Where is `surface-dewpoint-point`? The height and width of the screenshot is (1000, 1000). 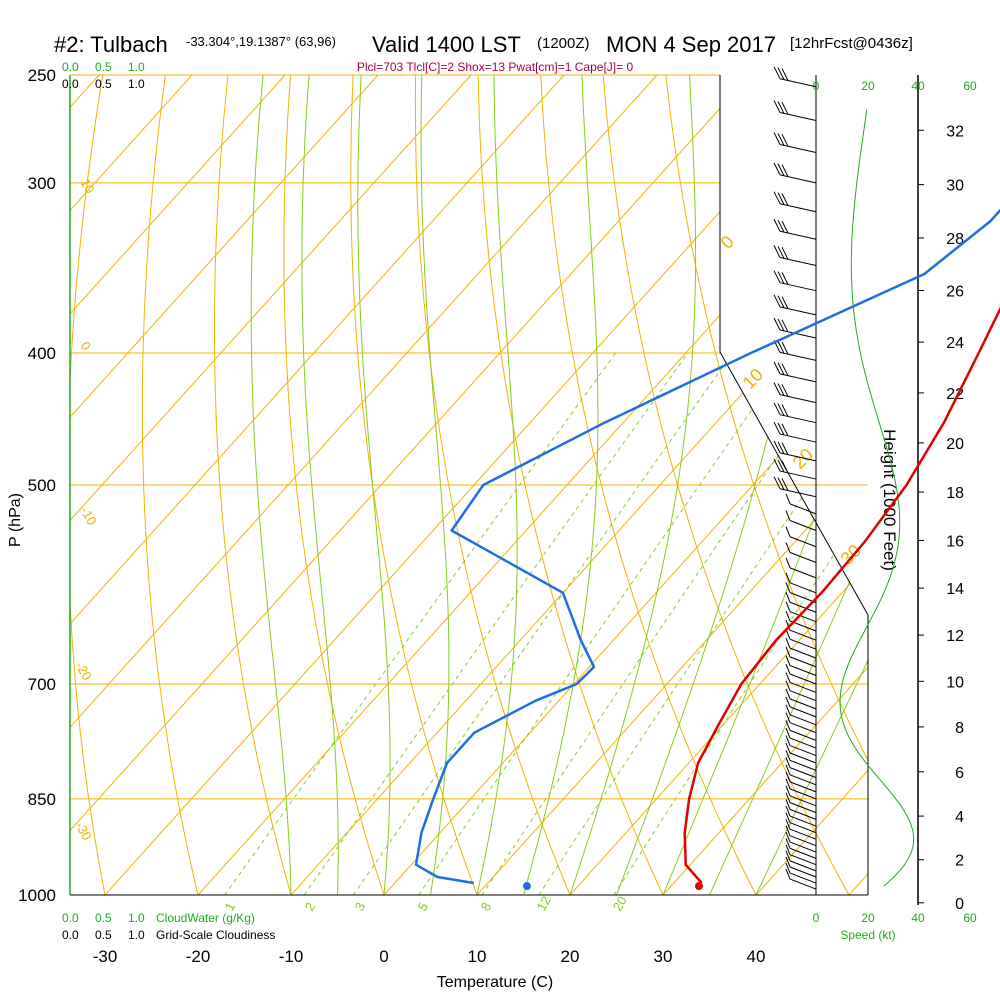 surface-dewpoint-point is located at coordinates (526, 886).